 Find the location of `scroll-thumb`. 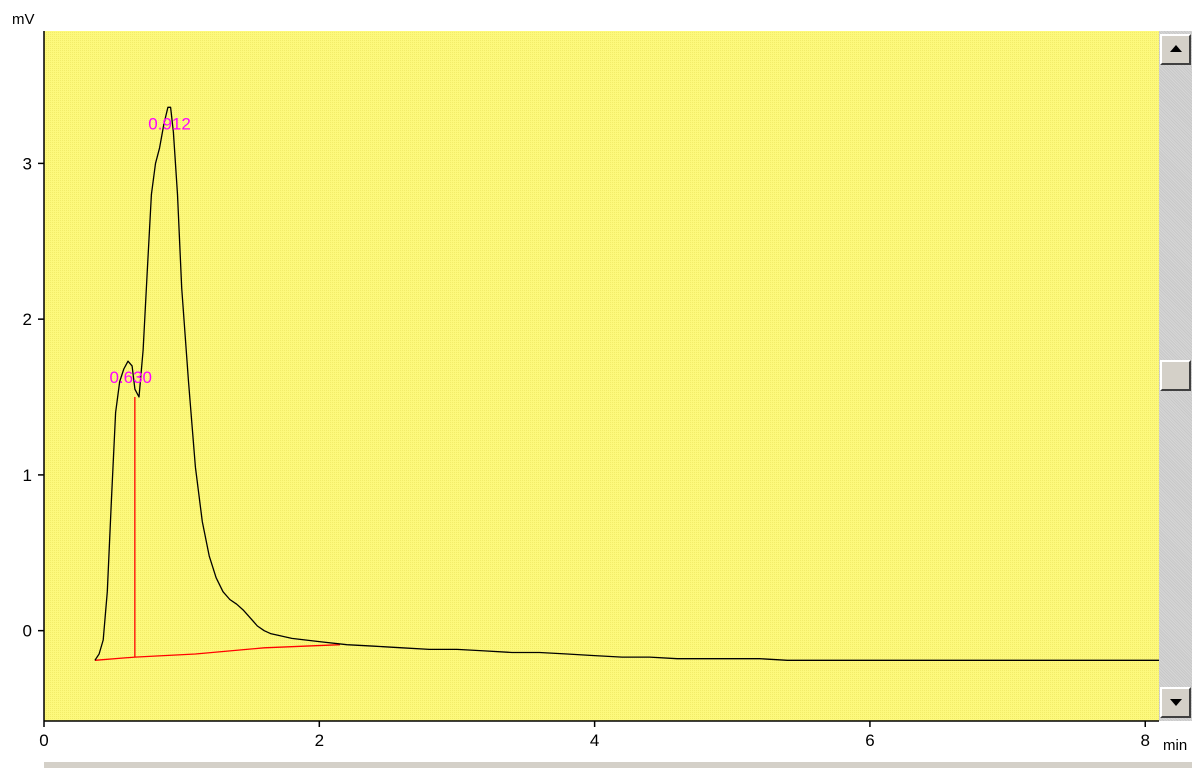

scroll-thumb is located at coordinates (1175, 375).